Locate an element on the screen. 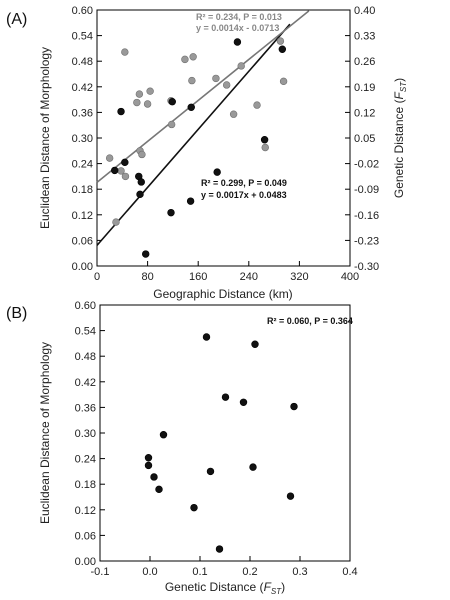 The image size is (450, 600). x-label-main: Genetic Distance ( is located at coordinates (214, 587).